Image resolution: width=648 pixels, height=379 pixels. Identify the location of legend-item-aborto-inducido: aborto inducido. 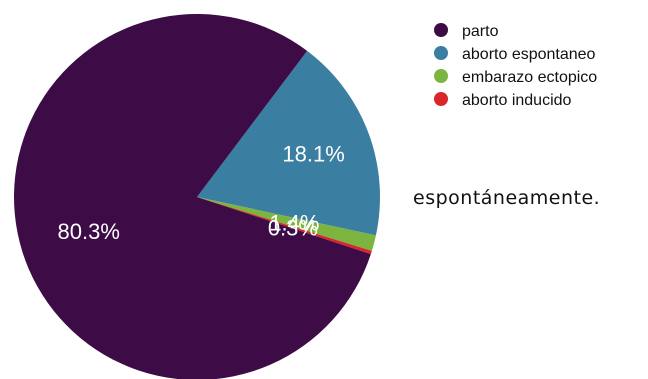
(503, 100).